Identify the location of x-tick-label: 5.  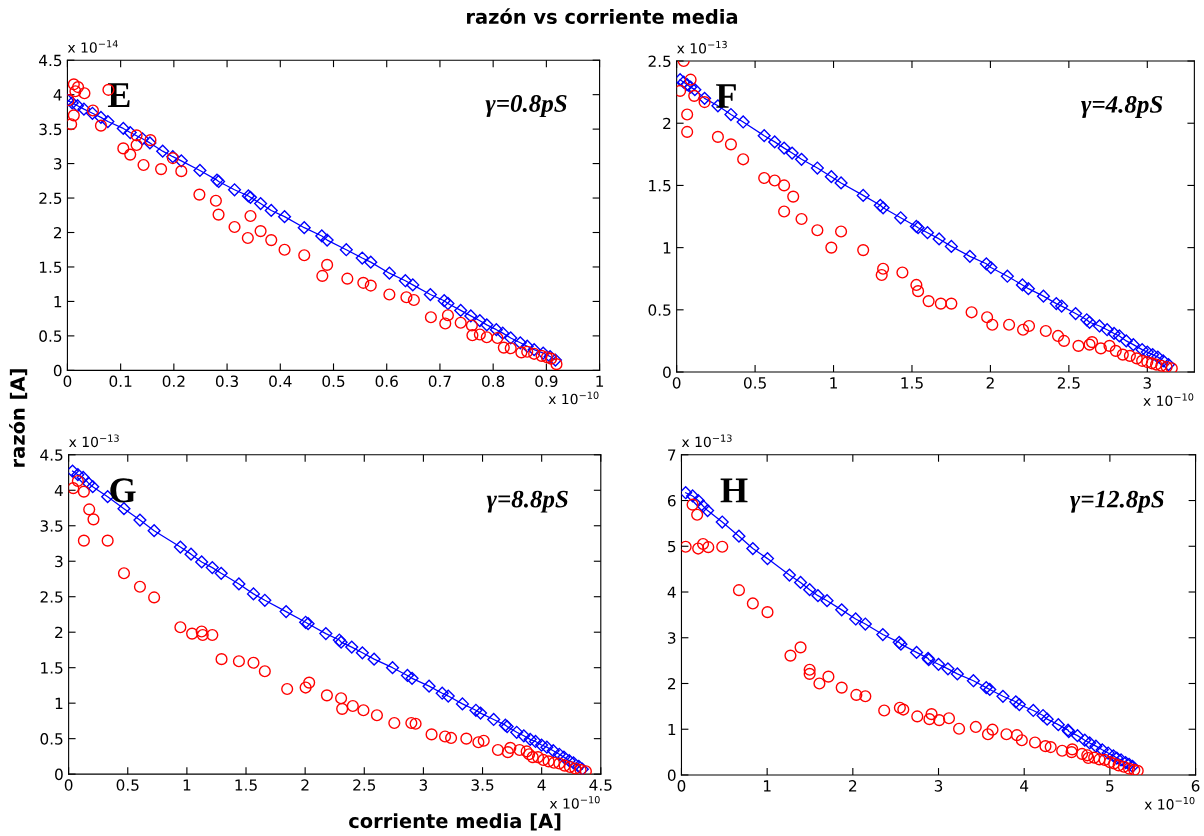
(1110, 786).